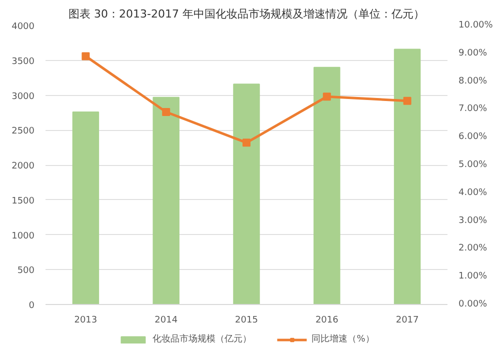 The width and height of the screenshot is (500, 362). Describe the element at coordinates (246, 14) in the screenshot. I see `chart-title: 图表 30：2013-2017 年中国化妆品市场规模及增速情况（单位：亿元）` at that location.